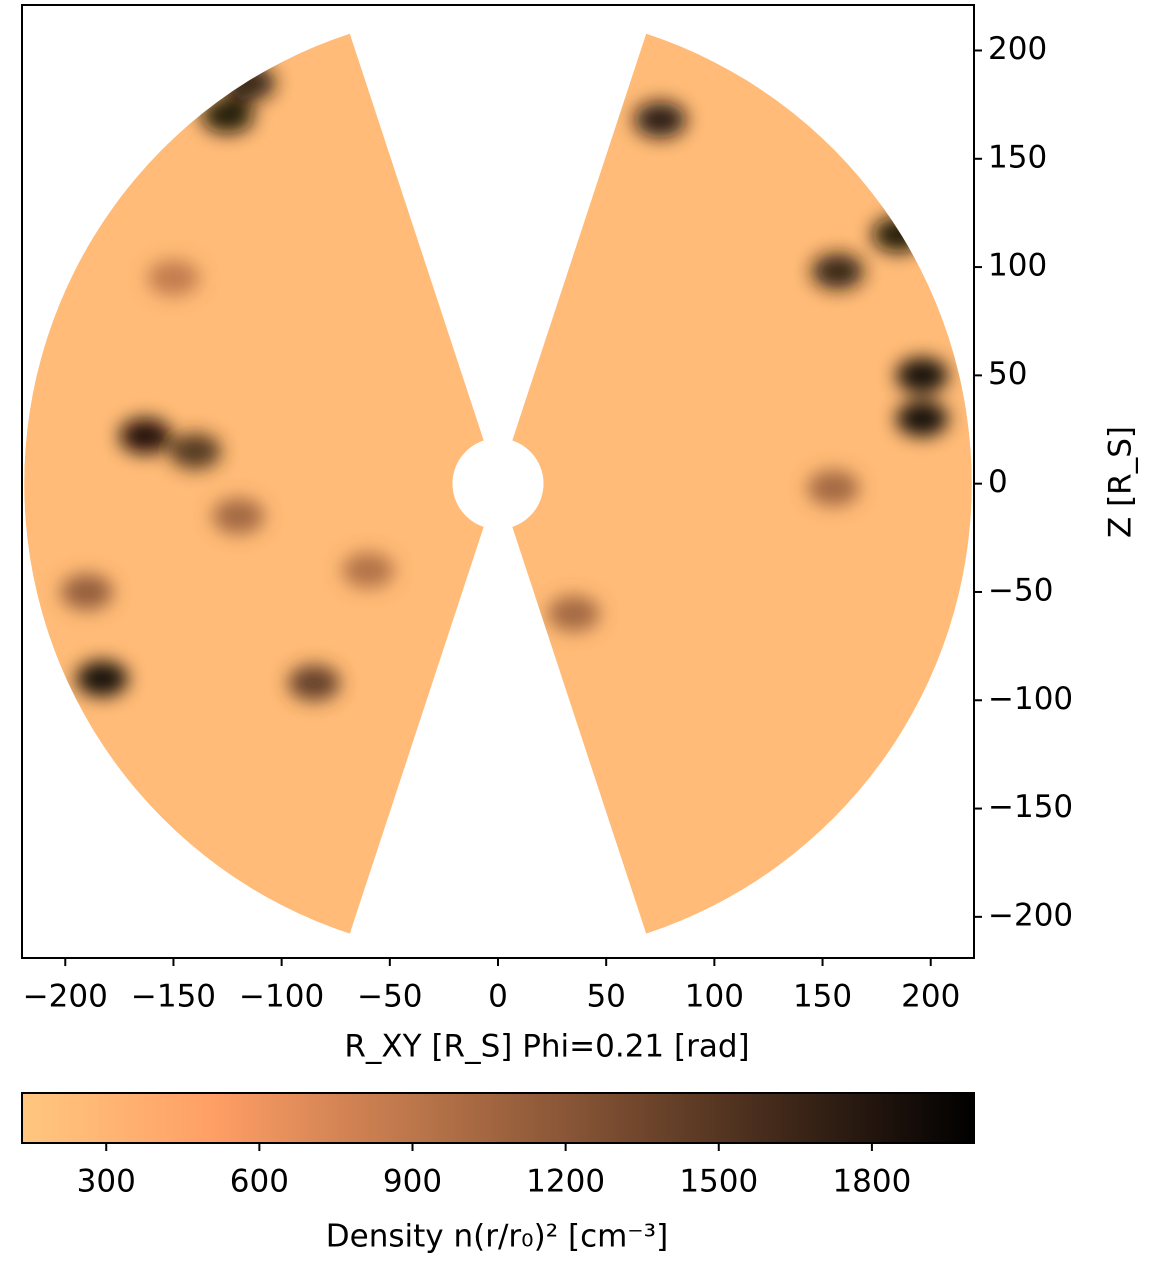  What do you see at coordinates (718, 1182) in the screenshot?
I see `colorbar-tick-label: 1500` at bounding box center [718, 1182].